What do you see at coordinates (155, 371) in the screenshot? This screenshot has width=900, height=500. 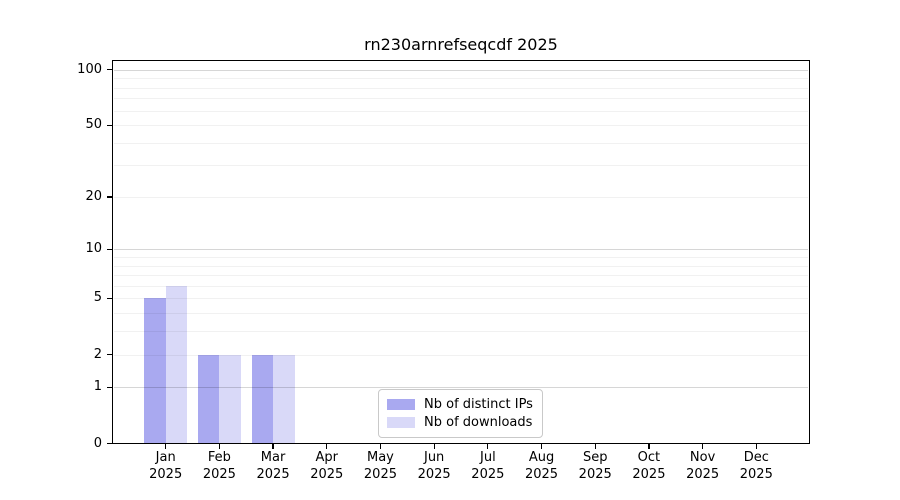 I see `bar-distinct-ips-jan` at bounding box center [155, 371].